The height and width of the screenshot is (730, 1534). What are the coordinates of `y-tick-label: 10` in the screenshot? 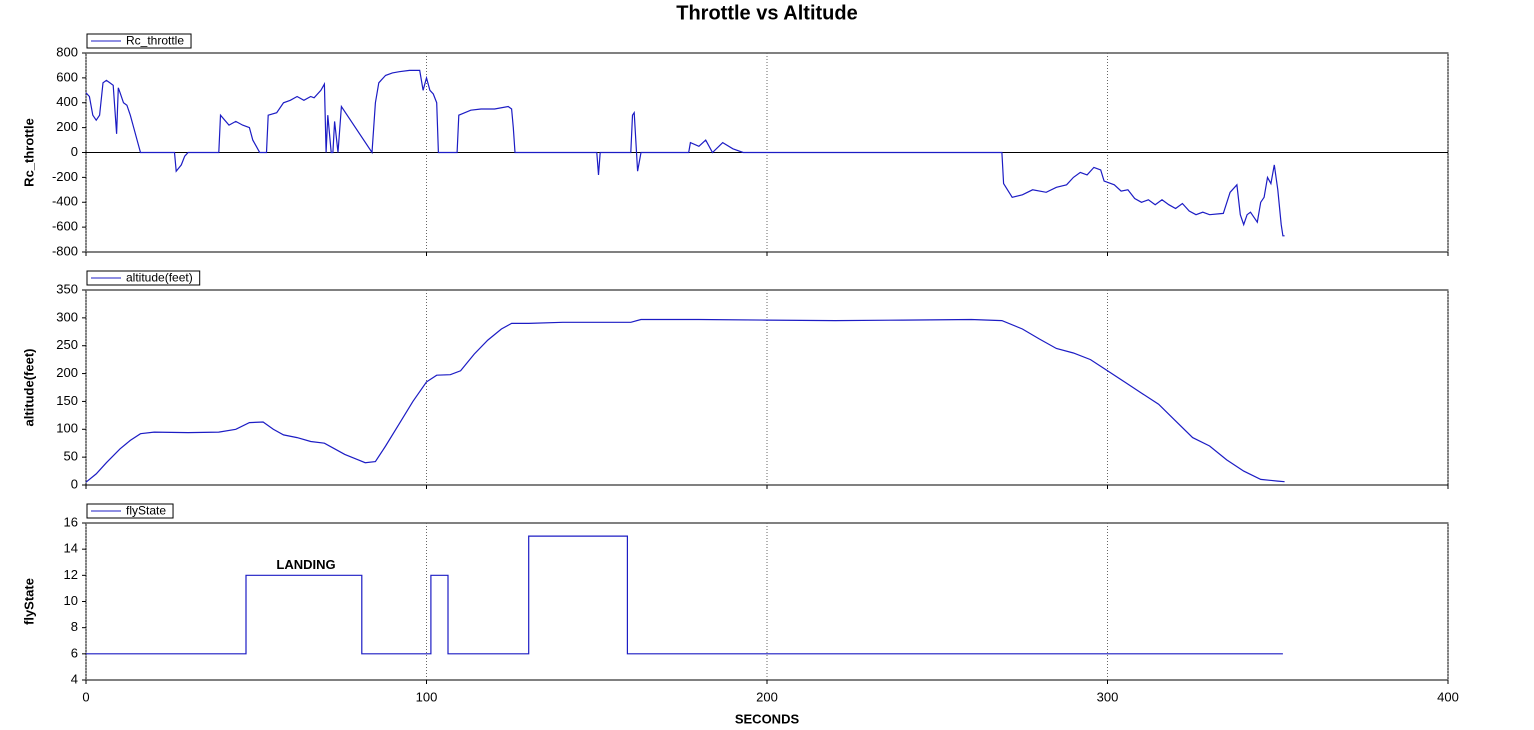 It's located at (71, 600).